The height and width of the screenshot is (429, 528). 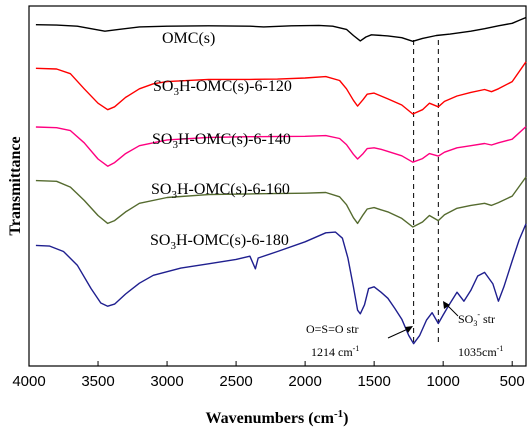 What do you see at coordinates (480, 351) in the screenshot?
I see `annotation-so3-wavenumber: 1035cm-1` at bounding box center [480, 351].